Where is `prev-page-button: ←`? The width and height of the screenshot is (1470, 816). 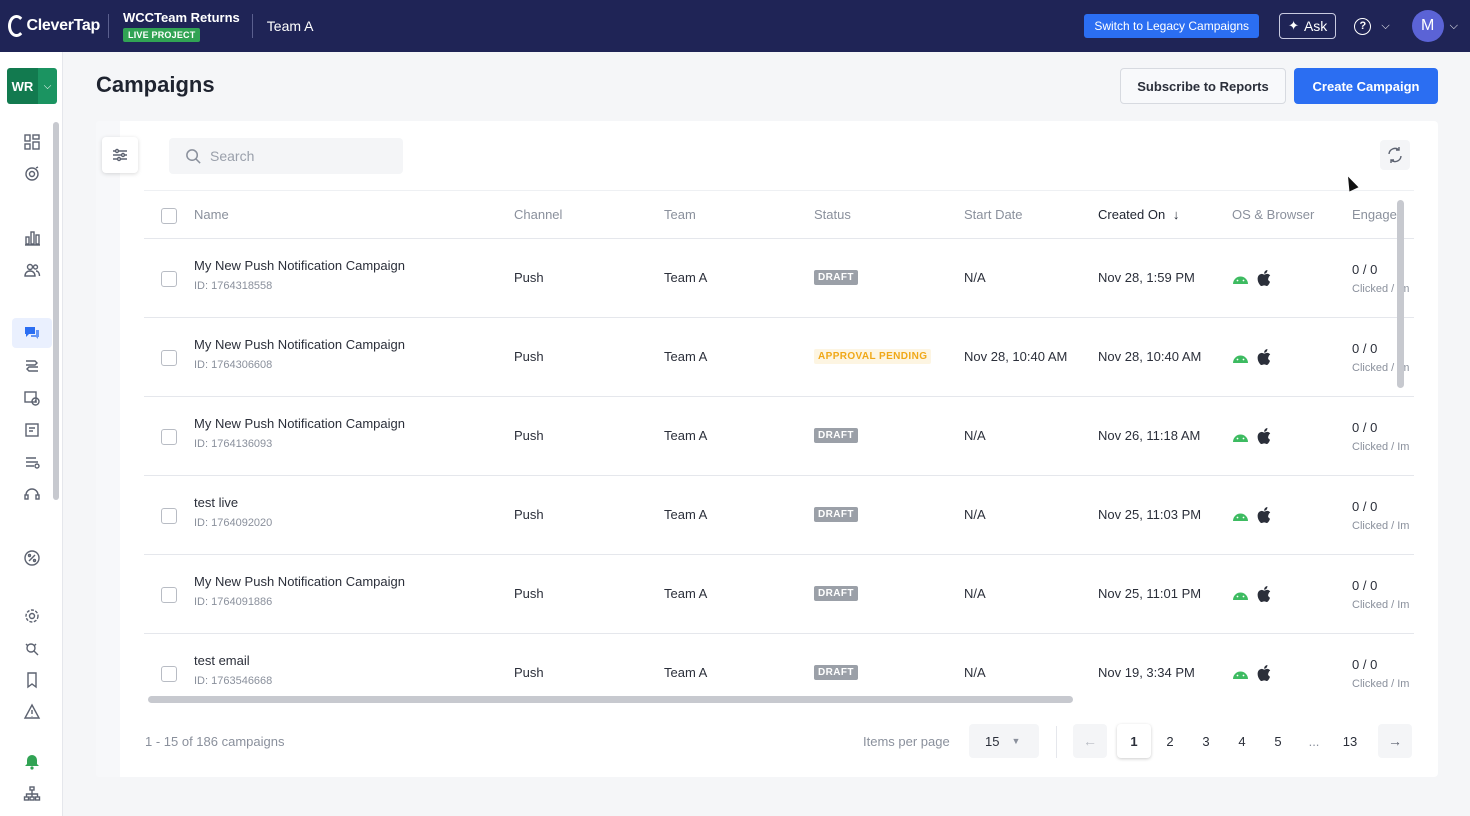
prev-page-button: ← is located at coordinates (1090, 741).